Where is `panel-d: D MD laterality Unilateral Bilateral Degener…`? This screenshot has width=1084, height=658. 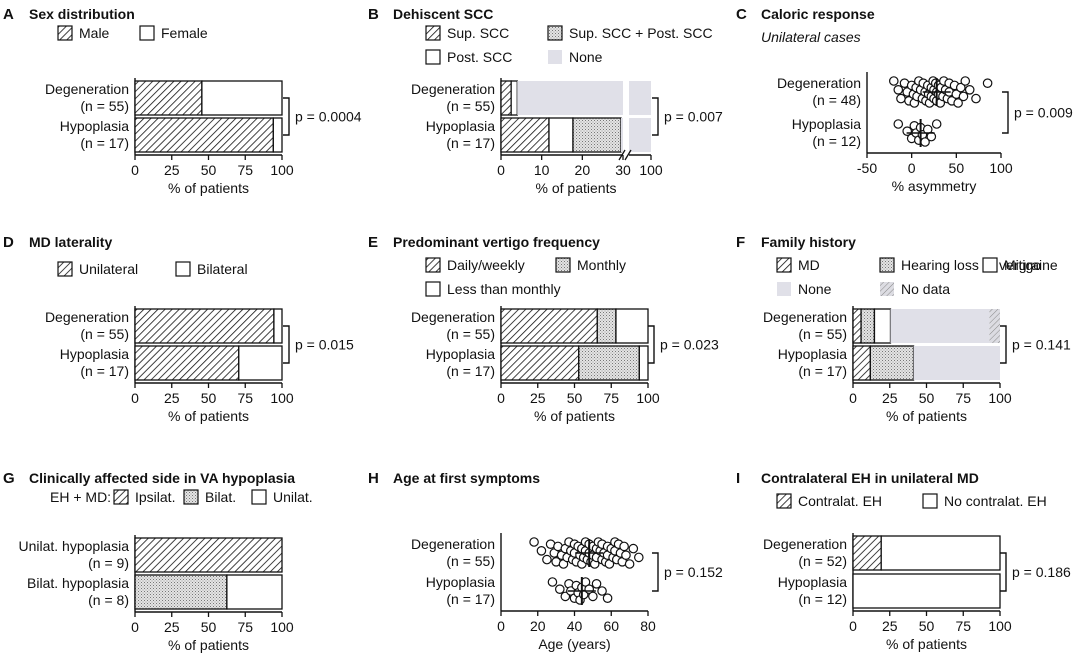
panel-d: D MD laterality Unilateral Bilateral Degener… is located at coordinates (178, 329).